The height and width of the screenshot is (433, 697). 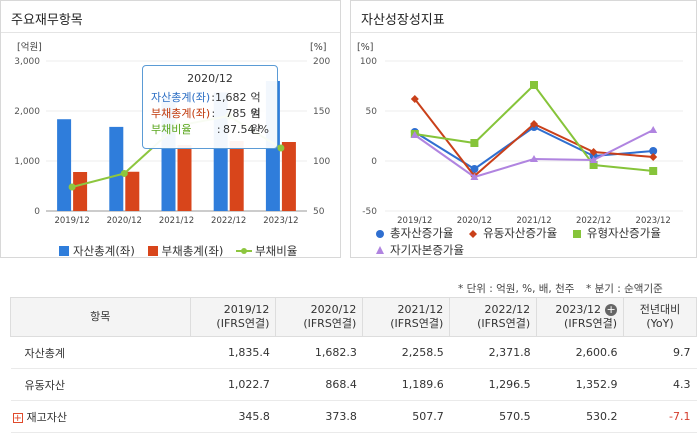 I want to click on legend-total-growth: 총자산증가율, so click(x=413, y=233).